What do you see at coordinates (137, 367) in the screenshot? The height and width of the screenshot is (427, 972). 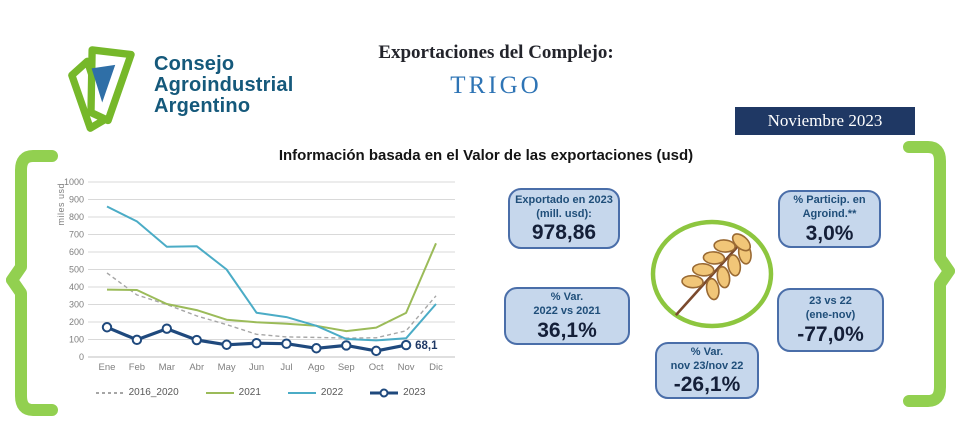 I see `svg-text: Feb` at bounding box center [137, 367].